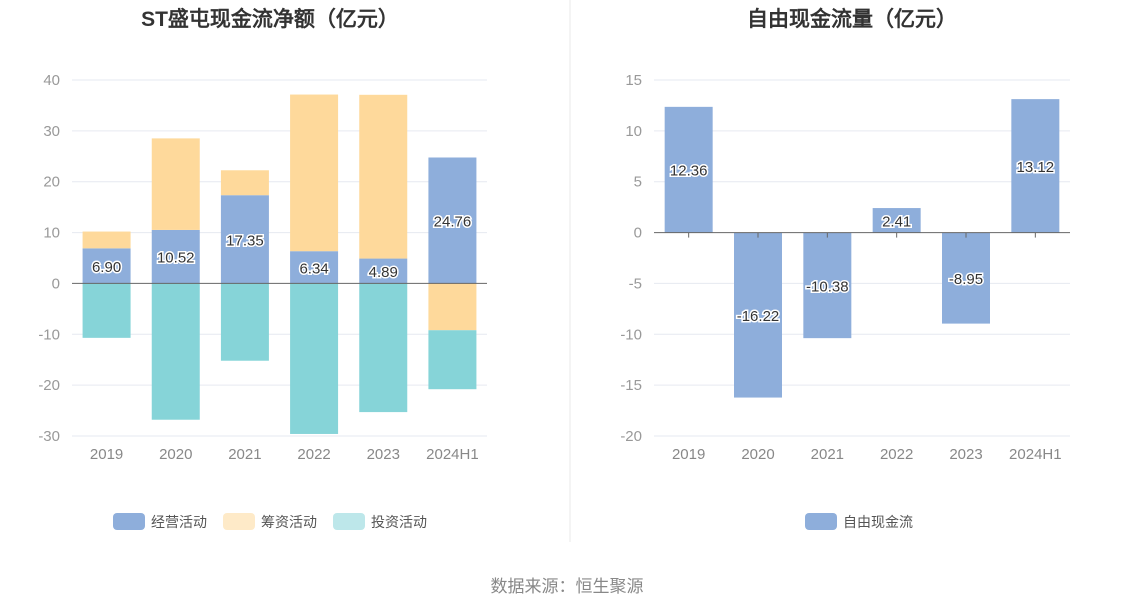 This screenshot has width=1134, height=612. I want to click on data-label: 4.89, so click(383, 272).